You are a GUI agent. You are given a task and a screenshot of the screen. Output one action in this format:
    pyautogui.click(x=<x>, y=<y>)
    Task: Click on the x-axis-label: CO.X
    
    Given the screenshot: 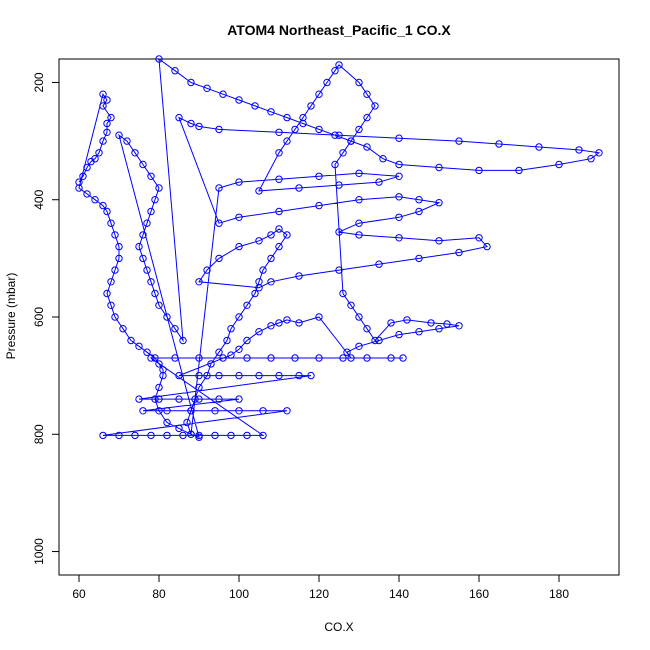 What is the action you would take?
    pyautogui.click(x=338, y=627)
    